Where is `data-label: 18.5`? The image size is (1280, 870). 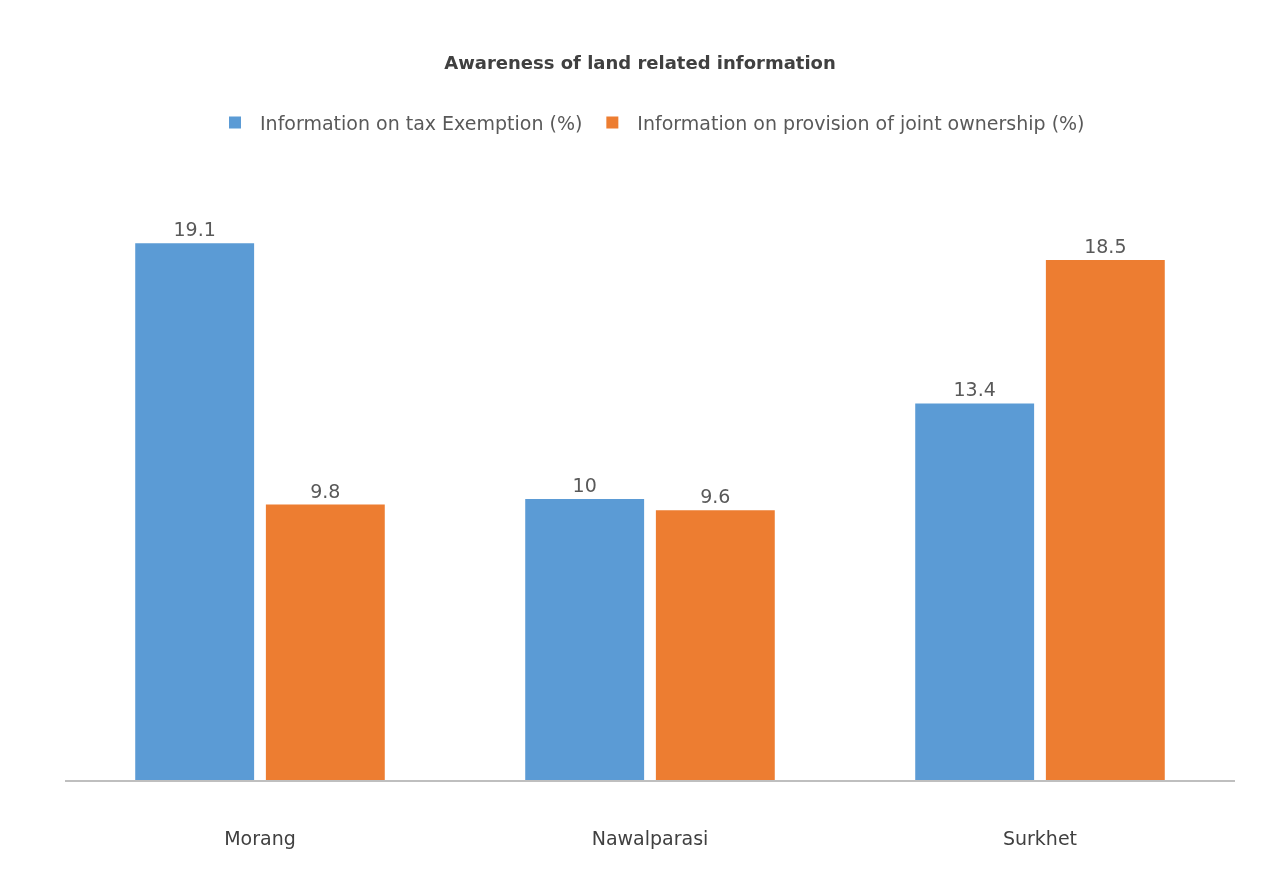 data-label: 18.5 is located at coordinates (1105, 246).